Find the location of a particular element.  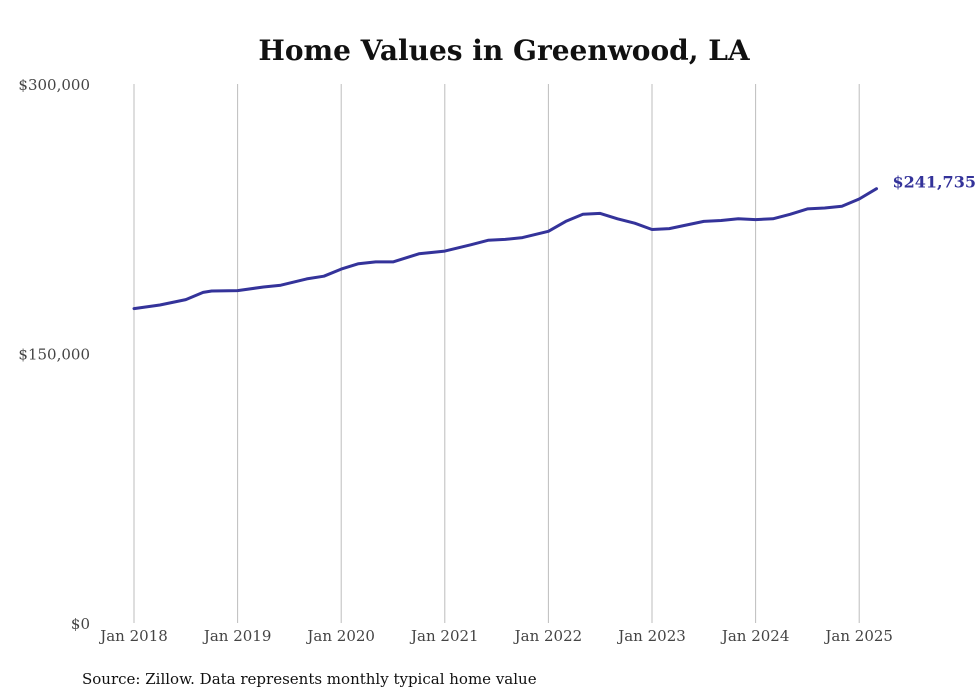

y-axis: $0 $150,000 $300,000 is located at coordinates (54, 354).